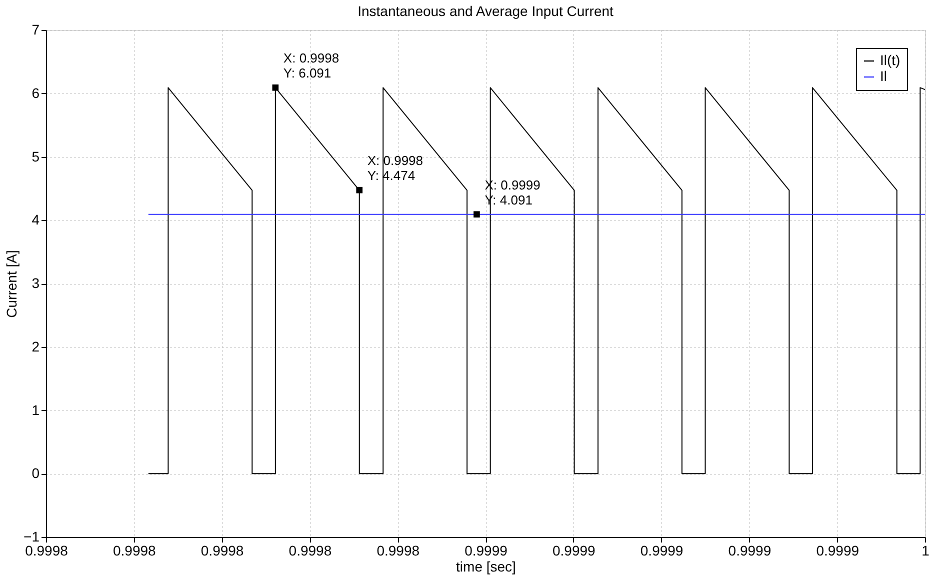  What do you see at coordinates (311, 65) in the screenshot?
I see `annotation: X: 0.9998 Y: 6.091` at bounding box center [311, 65].